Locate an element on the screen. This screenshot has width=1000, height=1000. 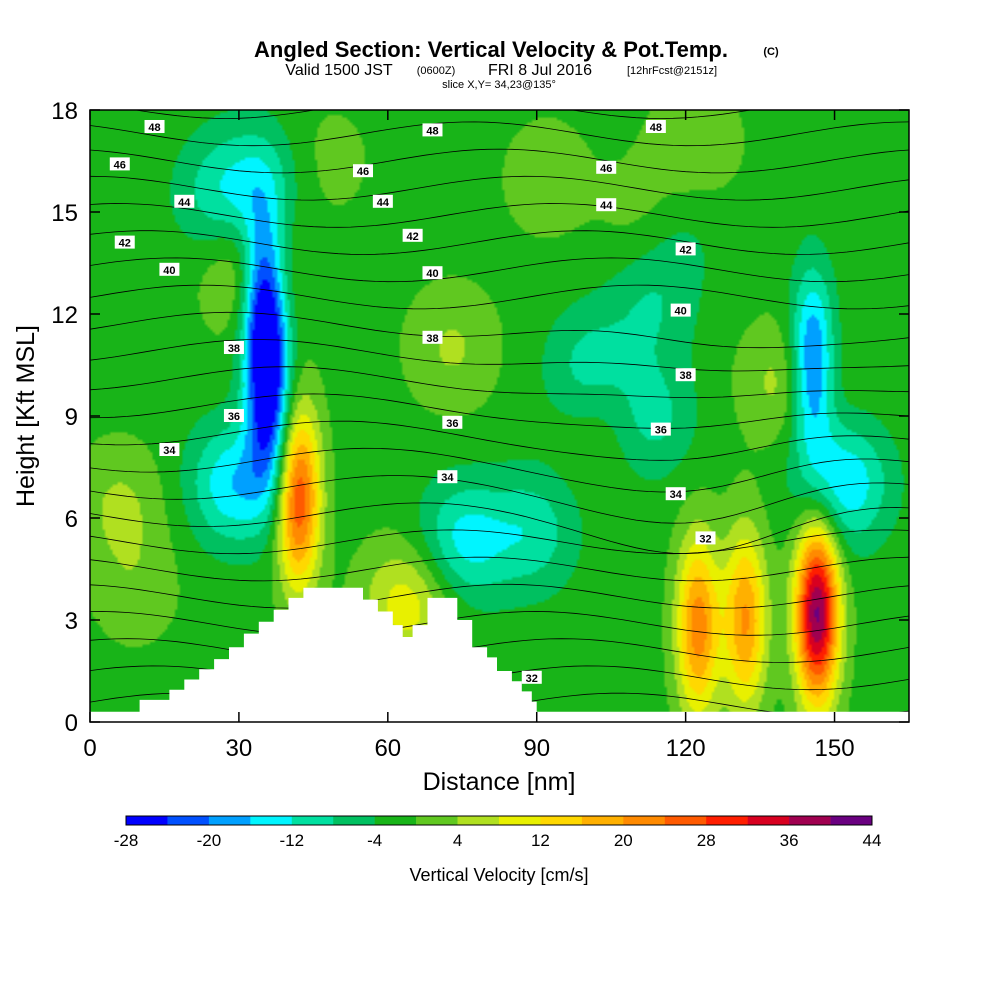
isentrope-label-18: 36 is located at coordinates (233, 416).